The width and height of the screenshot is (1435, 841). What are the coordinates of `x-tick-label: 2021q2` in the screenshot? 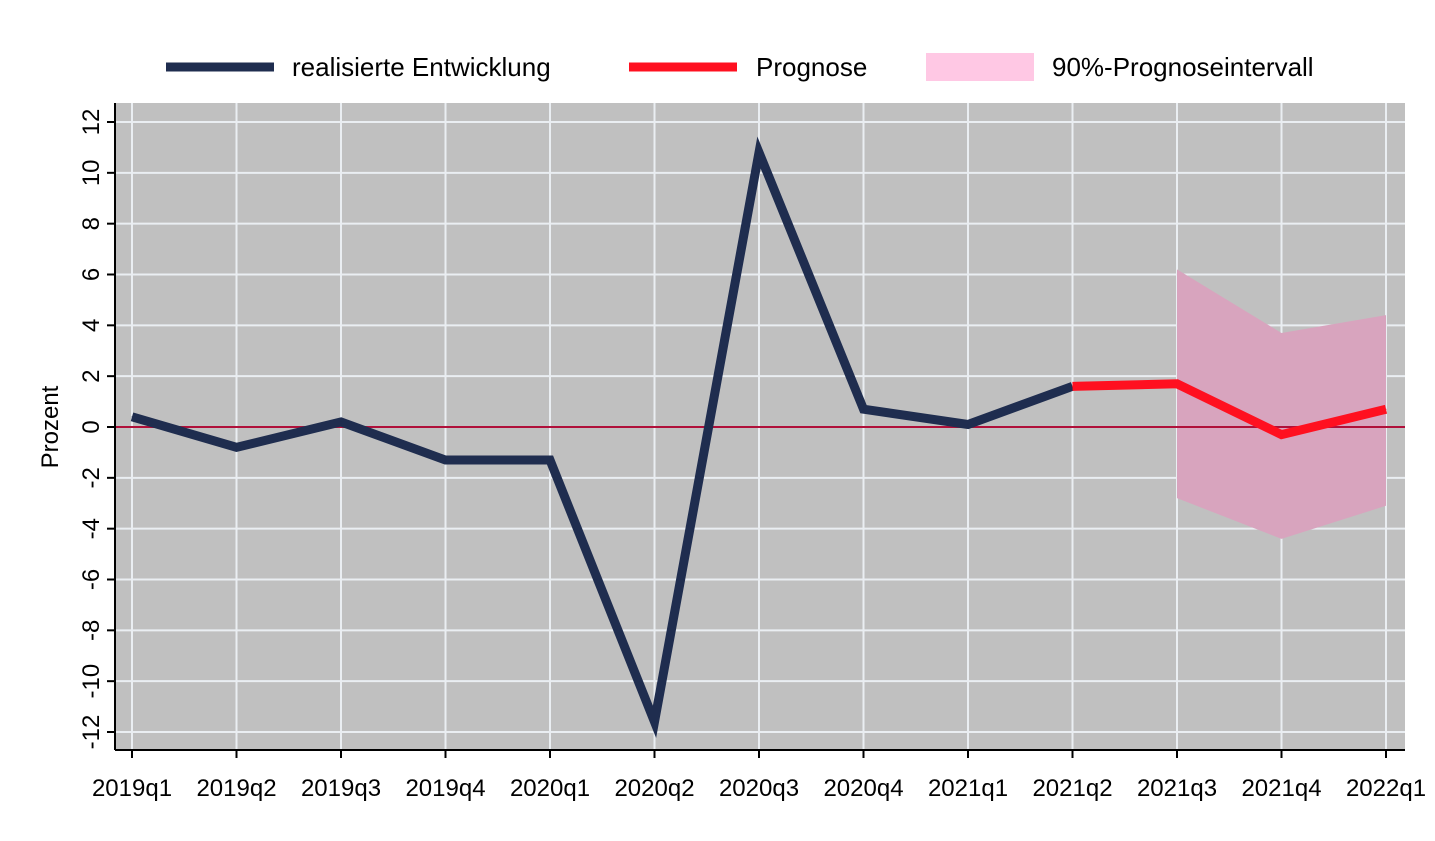 It's located at (1072, 788).